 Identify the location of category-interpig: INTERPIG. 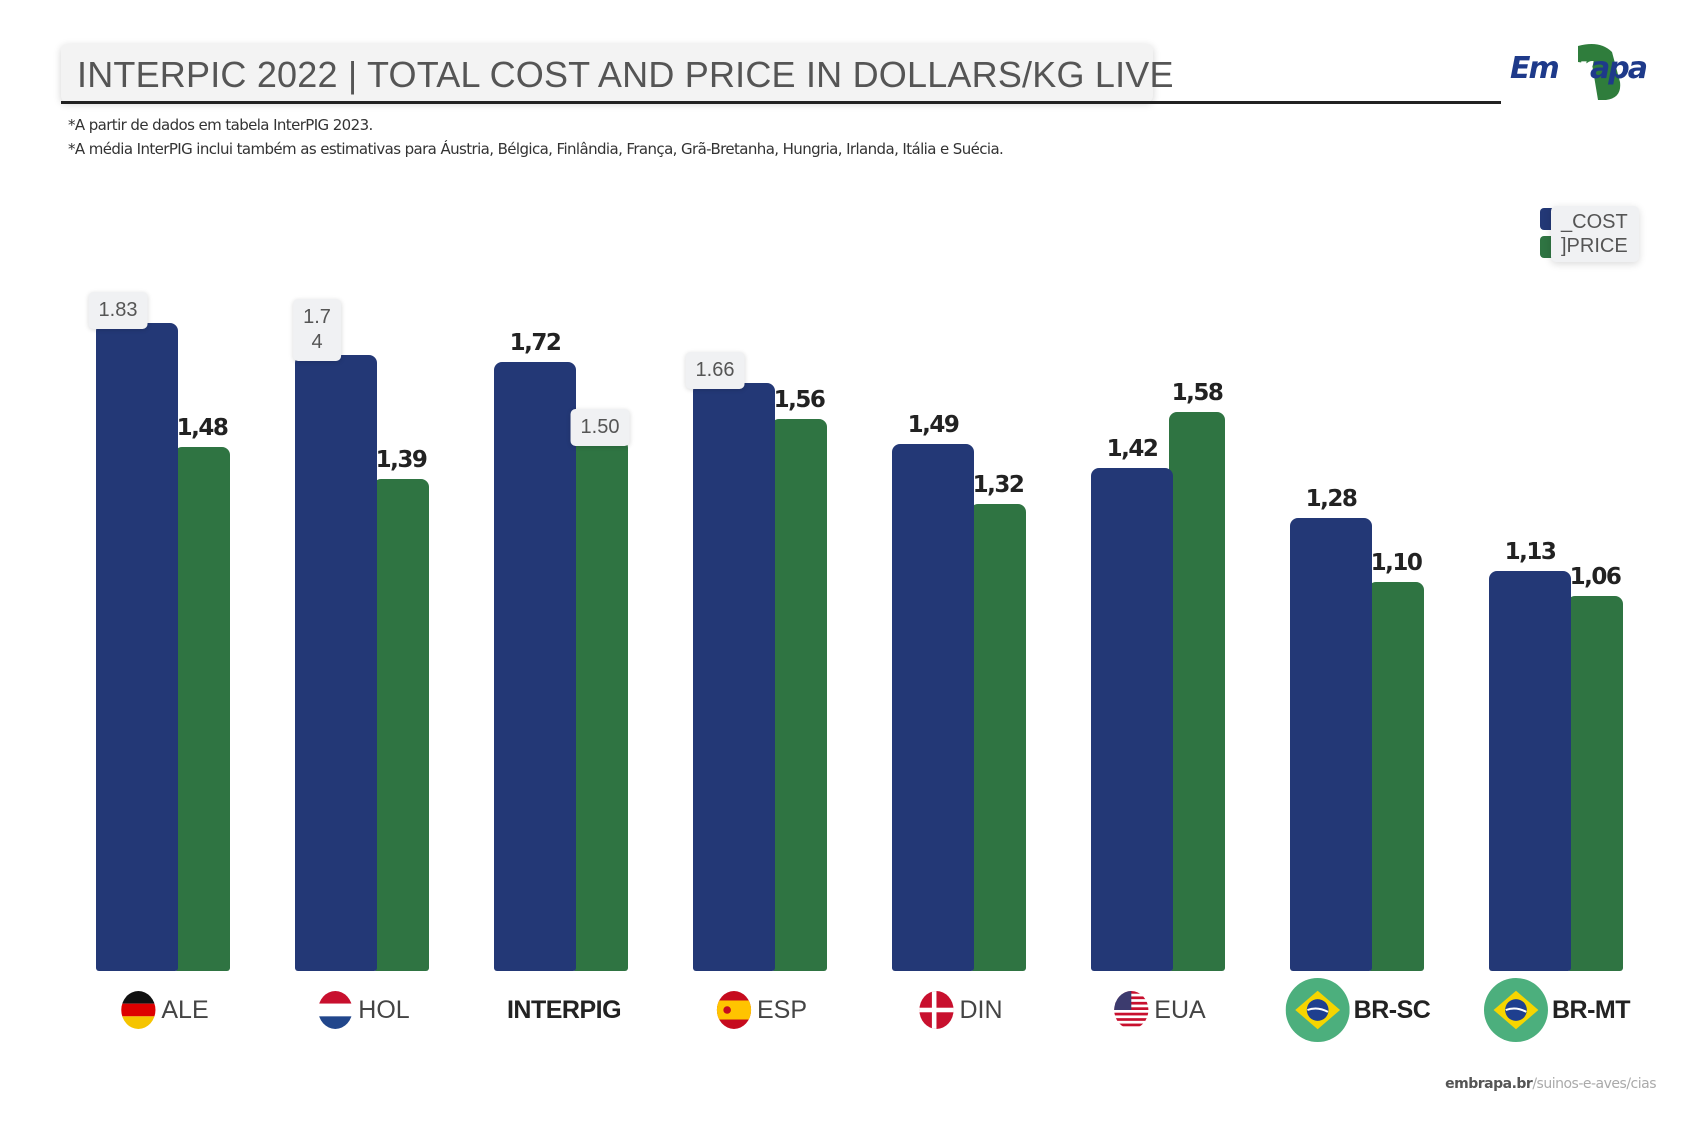
(562, 1010).